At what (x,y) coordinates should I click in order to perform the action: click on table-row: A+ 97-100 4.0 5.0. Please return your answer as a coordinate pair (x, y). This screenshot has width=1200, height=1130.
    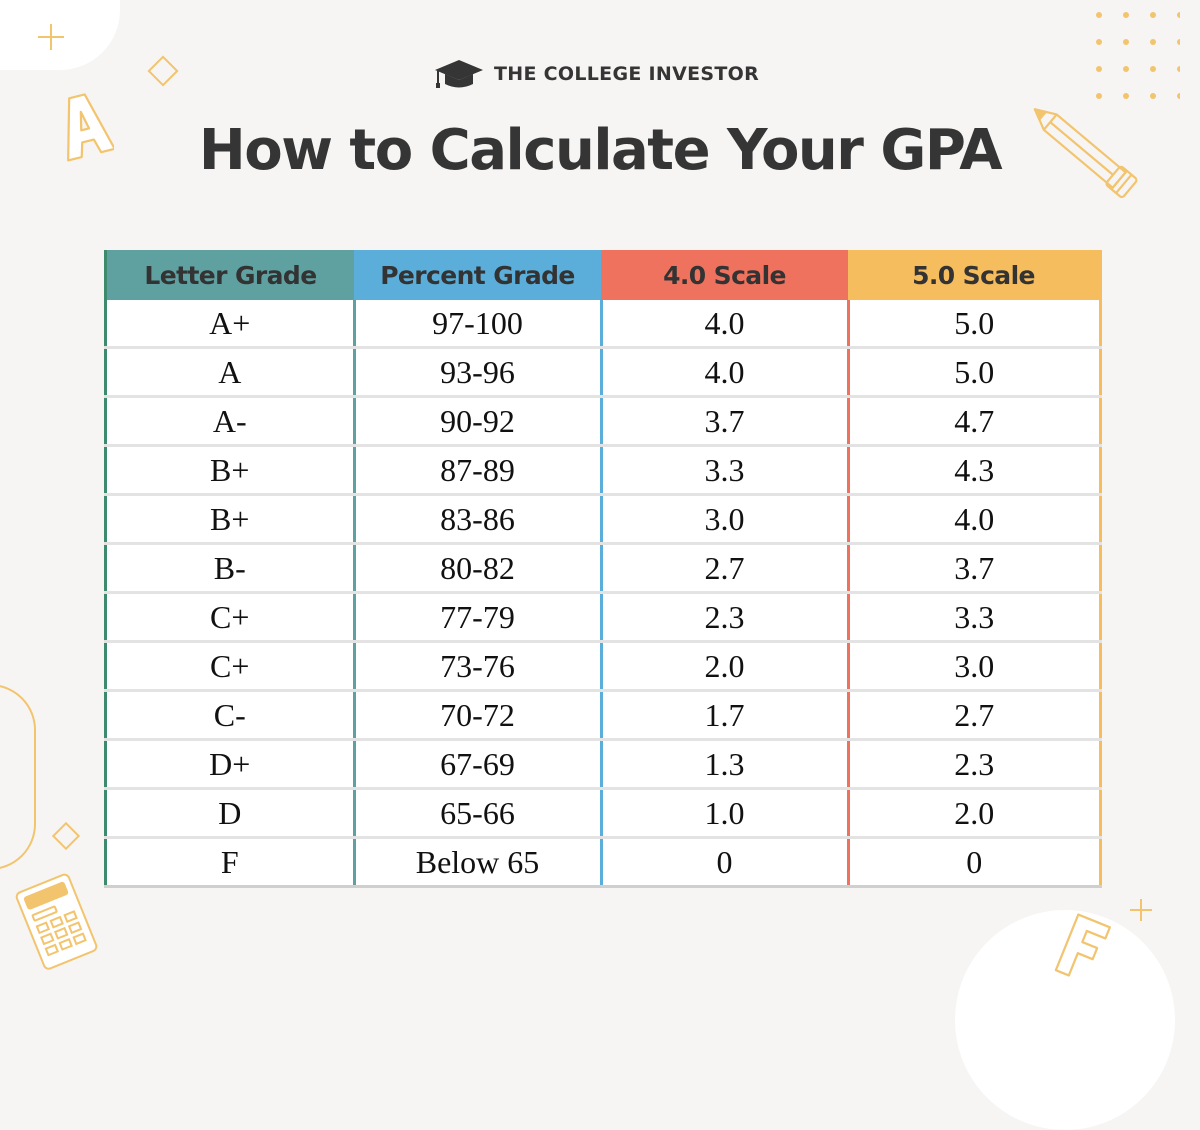
    Looking at the image, I should click on (603, 324).